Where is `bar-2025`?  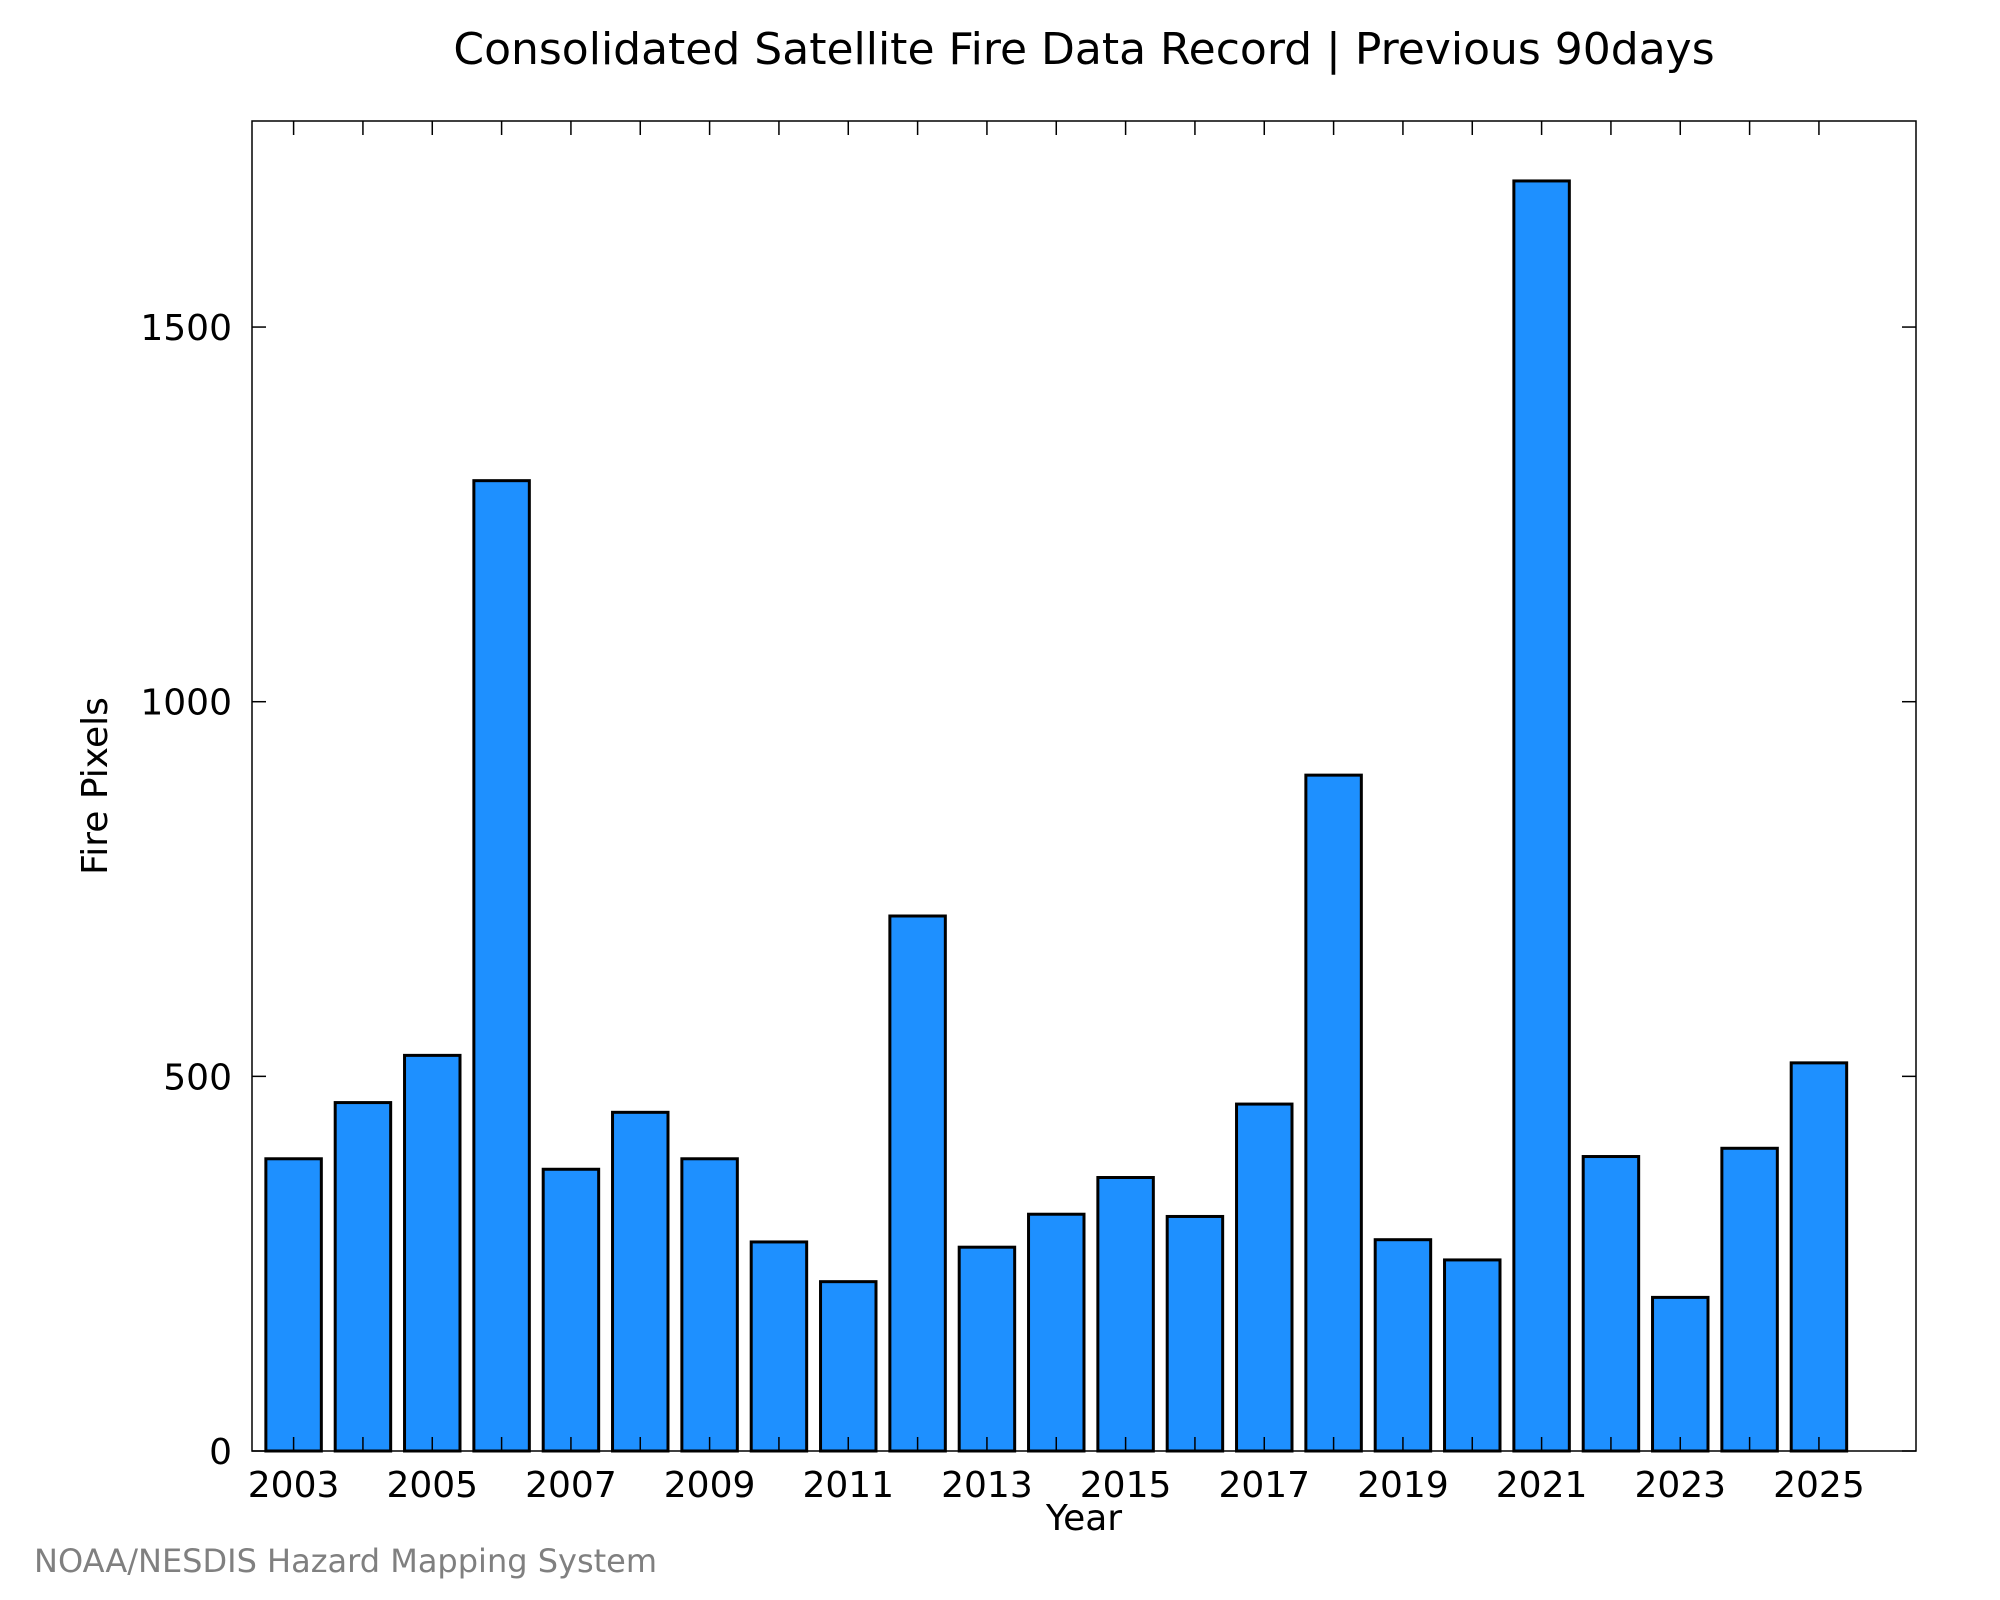 bar-2025 is located at coordinates (1819, 1257).